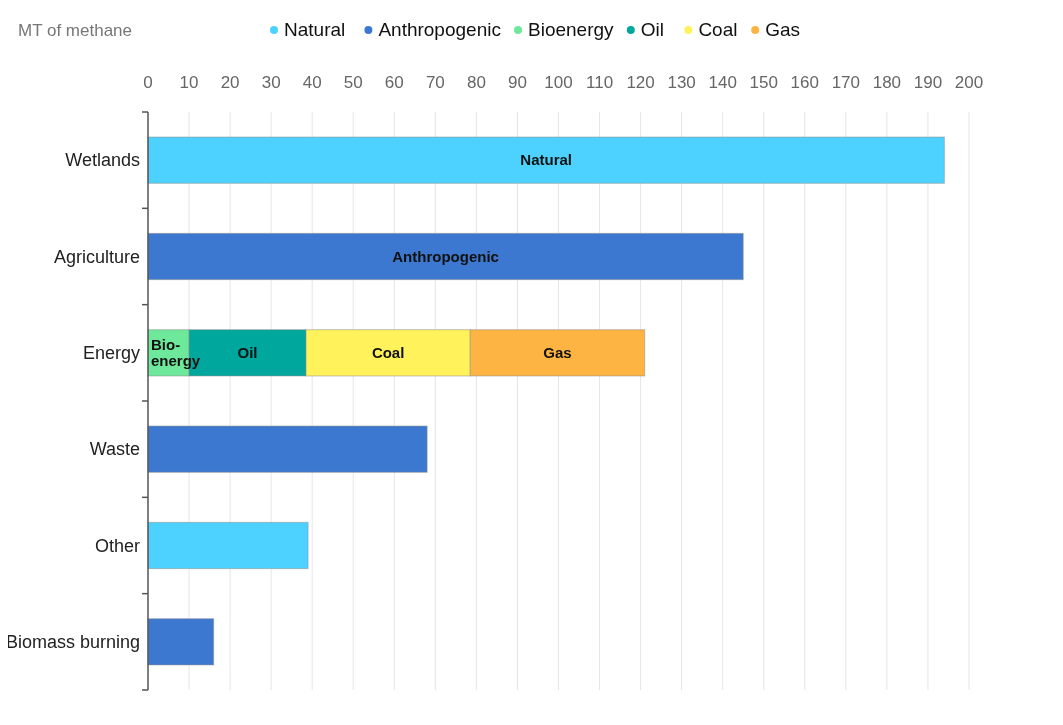  I want to click on x-tick-label: 80, so click(476, 82).